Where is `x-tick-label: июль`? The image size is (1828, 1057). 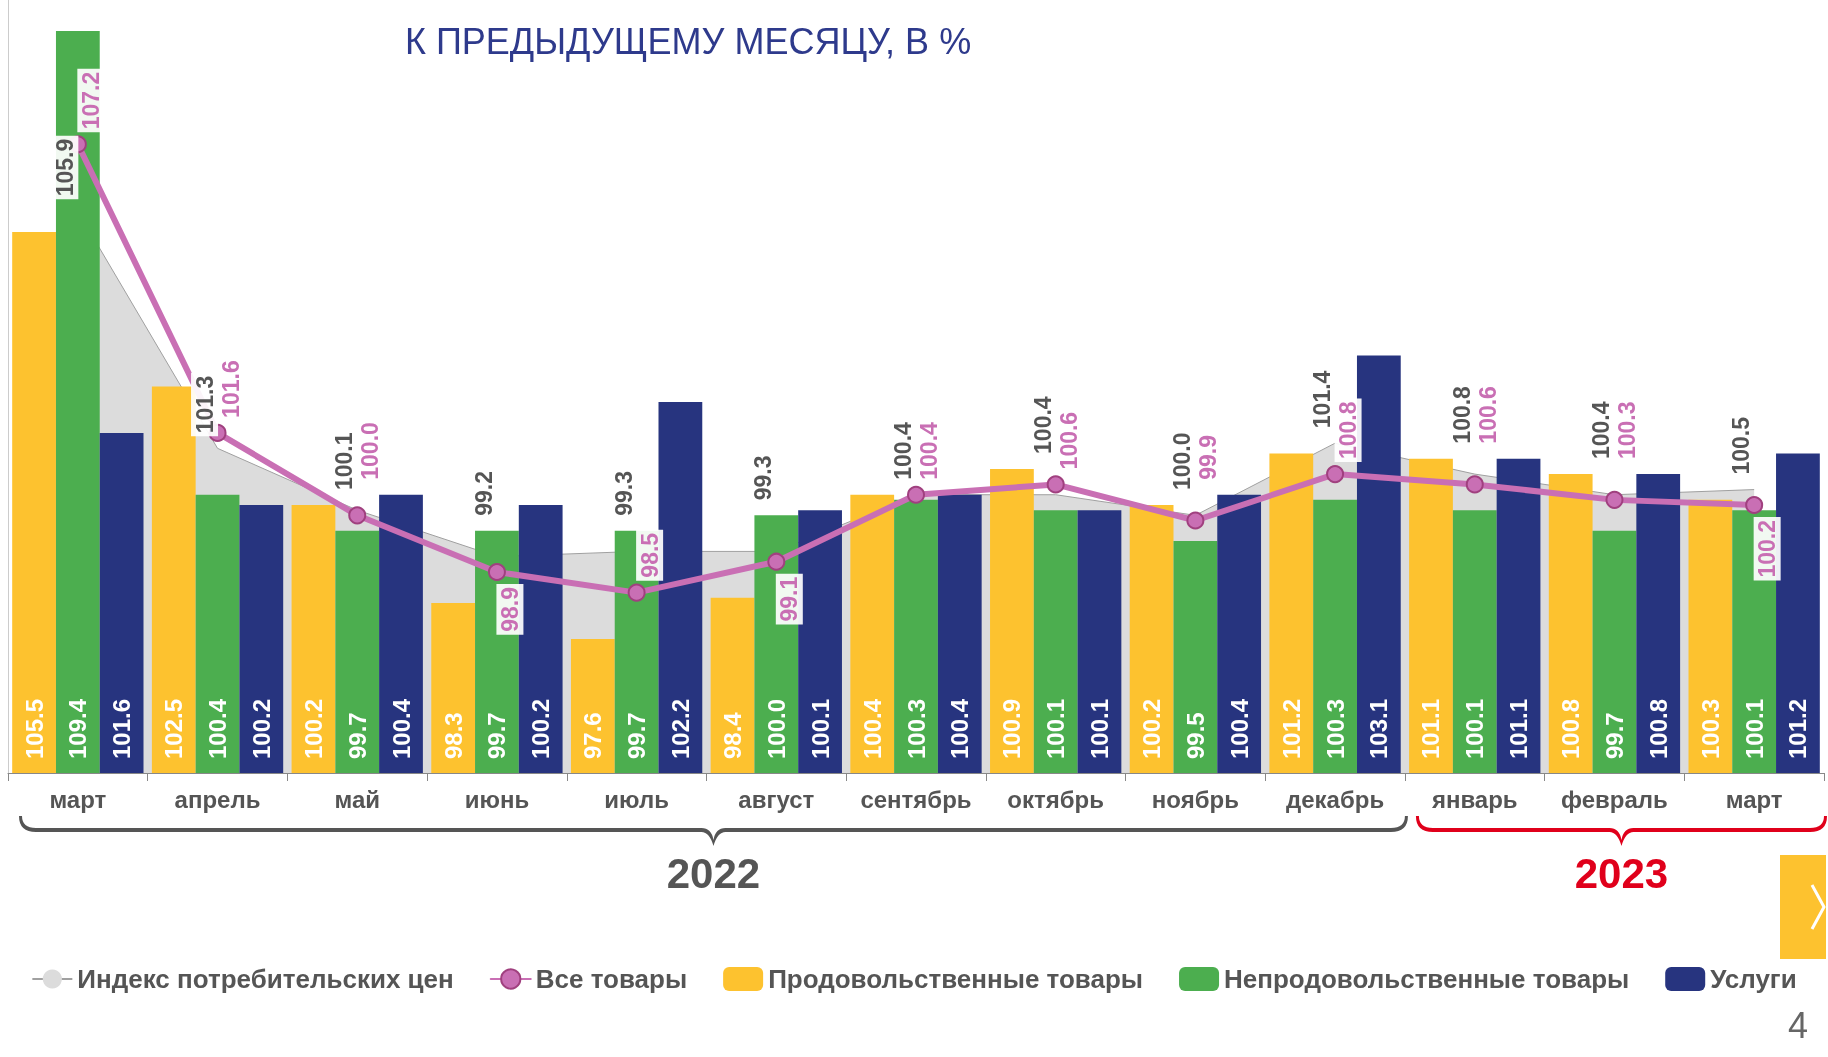
x-tick-label: июль is located at coordinates (636, 799).